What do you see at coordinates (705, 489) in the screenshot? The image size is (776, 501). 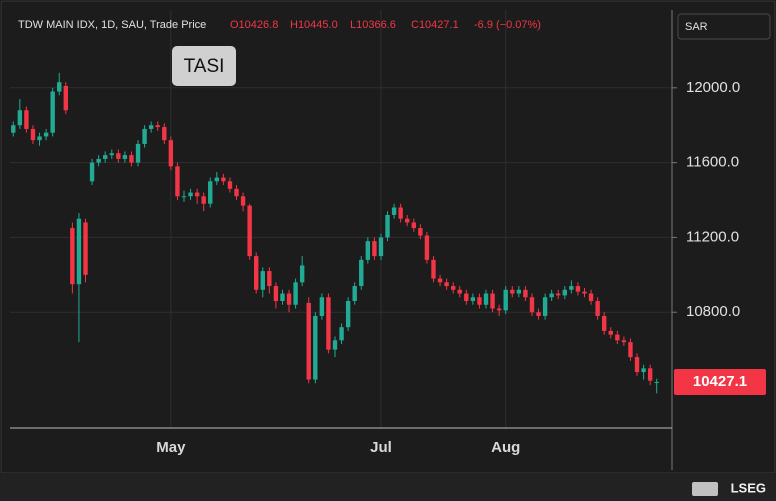 I see `brand-logo` at bounding box center [705, 489].